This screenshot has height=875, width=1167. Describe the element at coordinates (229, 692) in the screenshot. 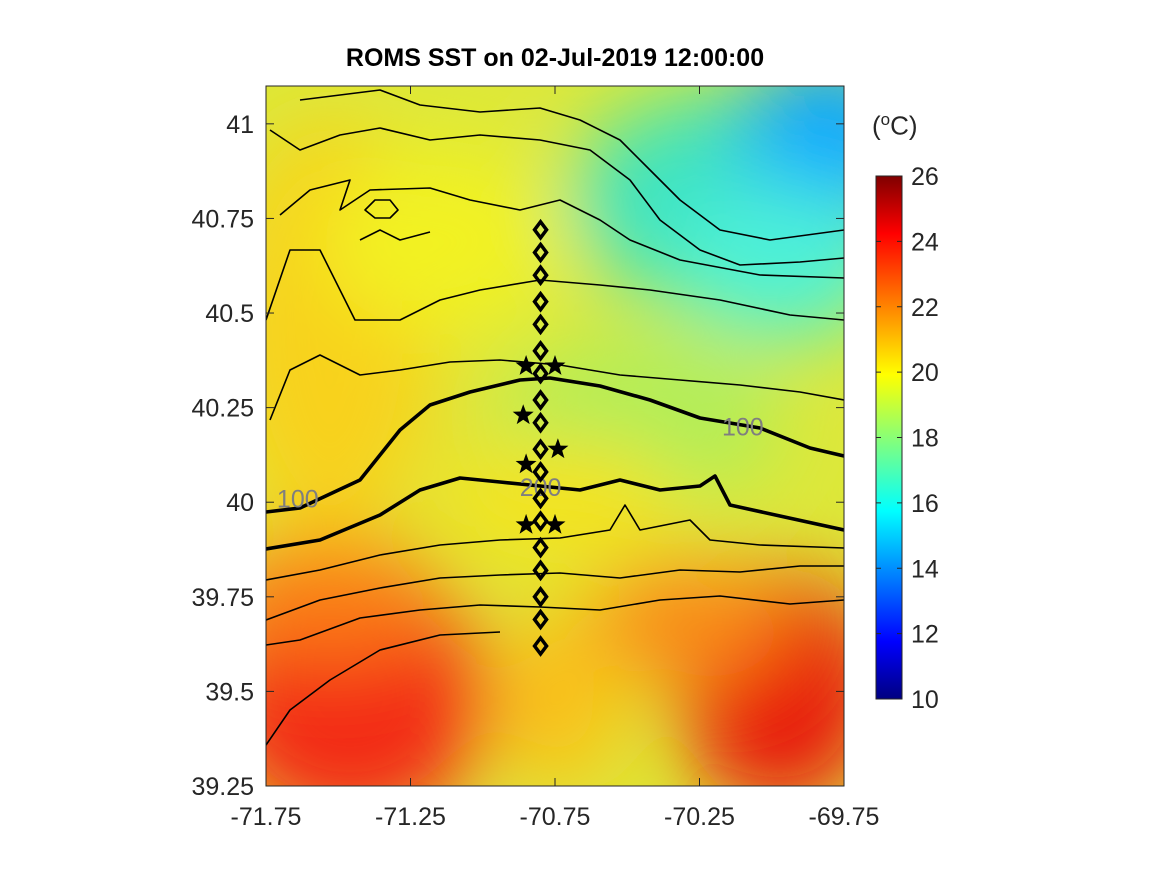

I see `y-tick-label: 39.5` at that location.